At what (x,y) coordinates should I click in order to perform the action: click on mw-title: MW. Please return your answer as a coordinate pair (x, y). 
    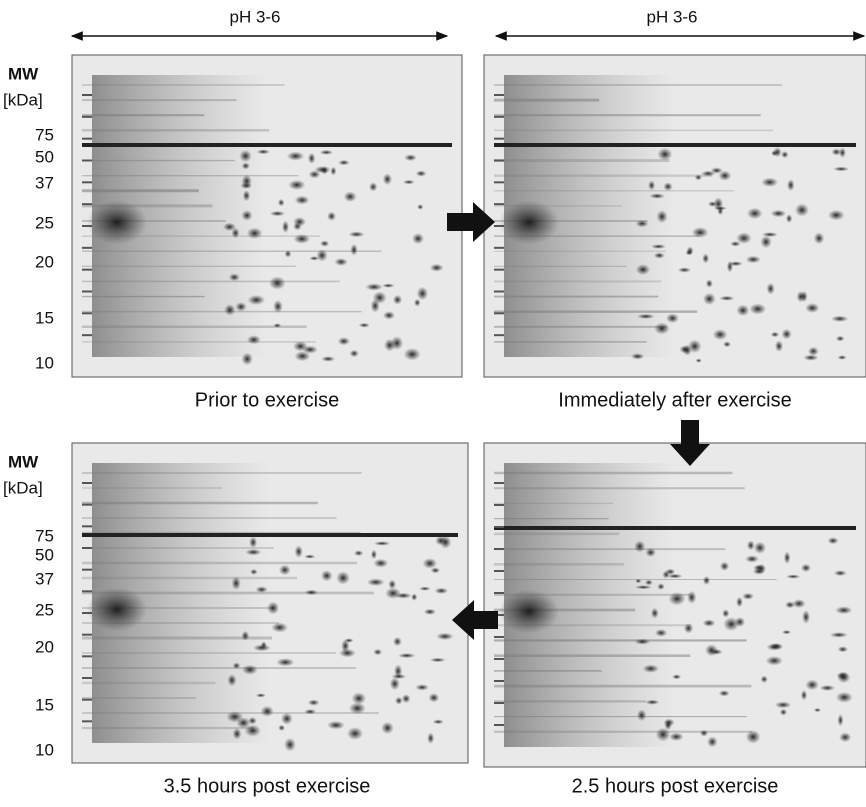
    Looking at the image, I should click on (23, 73).